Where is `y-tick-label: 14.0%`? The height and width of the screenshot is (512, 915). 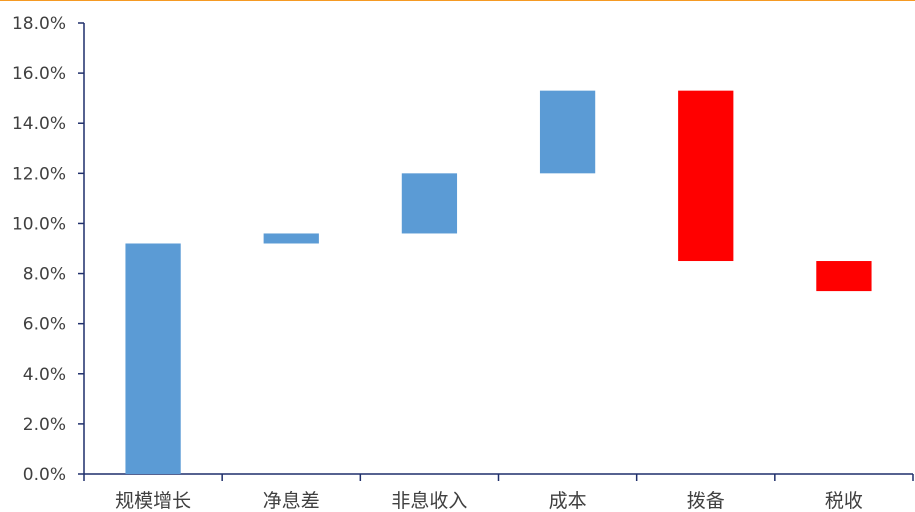 y-tick-label: 14.0% is located at coordinates (39, 124).